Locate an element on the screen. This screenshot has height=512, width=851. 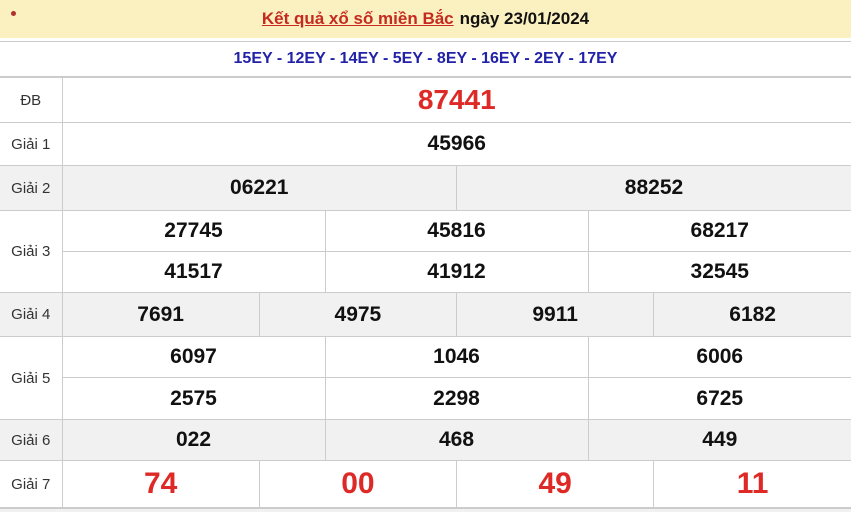
prize-value: 6725 is located at coordinates (719, 398).